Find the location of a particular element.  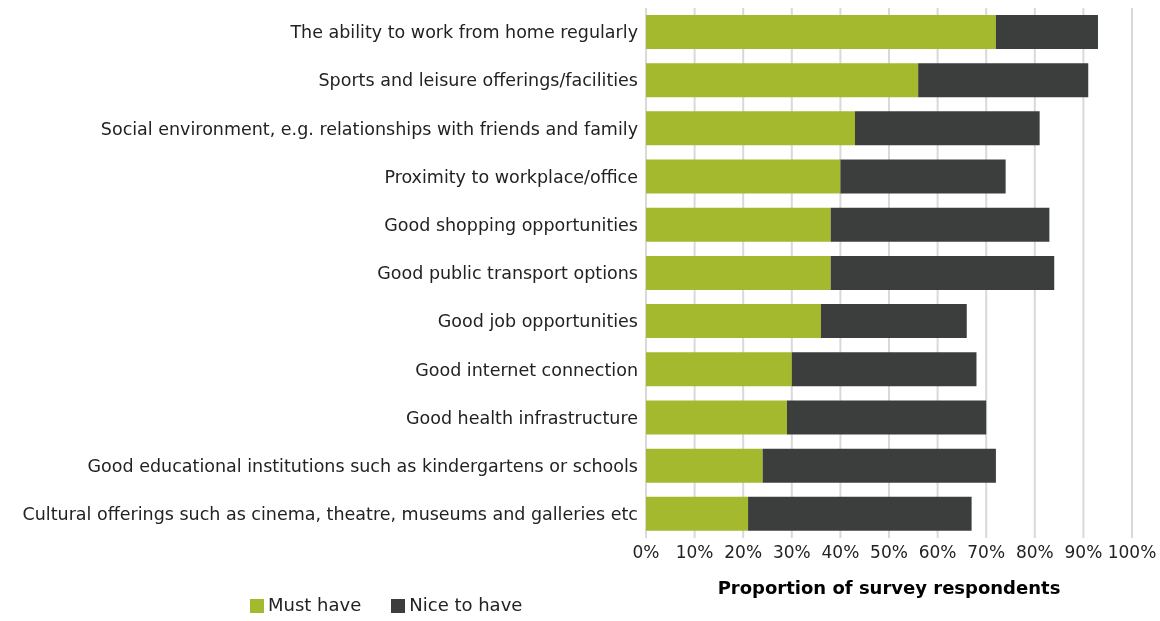

x-tick-label: 30% is located at coordinates (791, 552).